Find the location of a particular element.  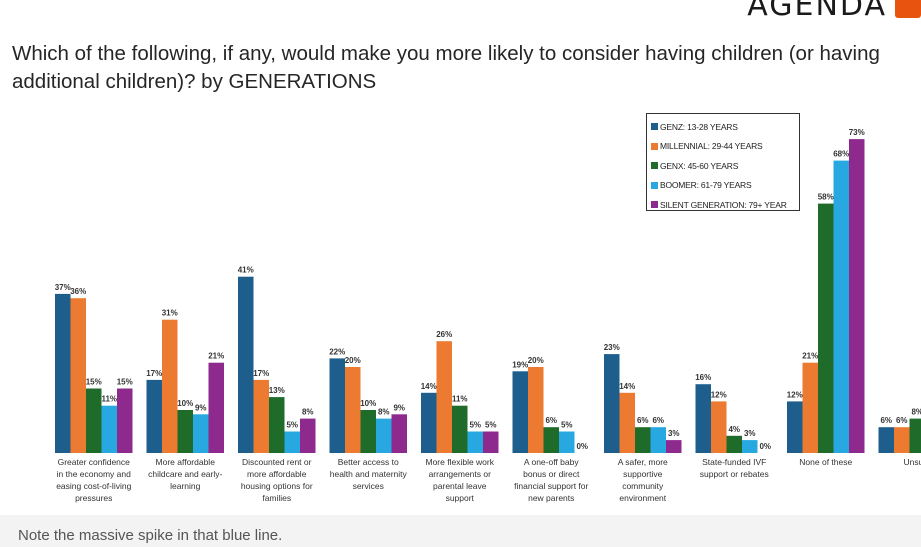

data-label-genx-3: 10% is located at coordinates (368, 403).